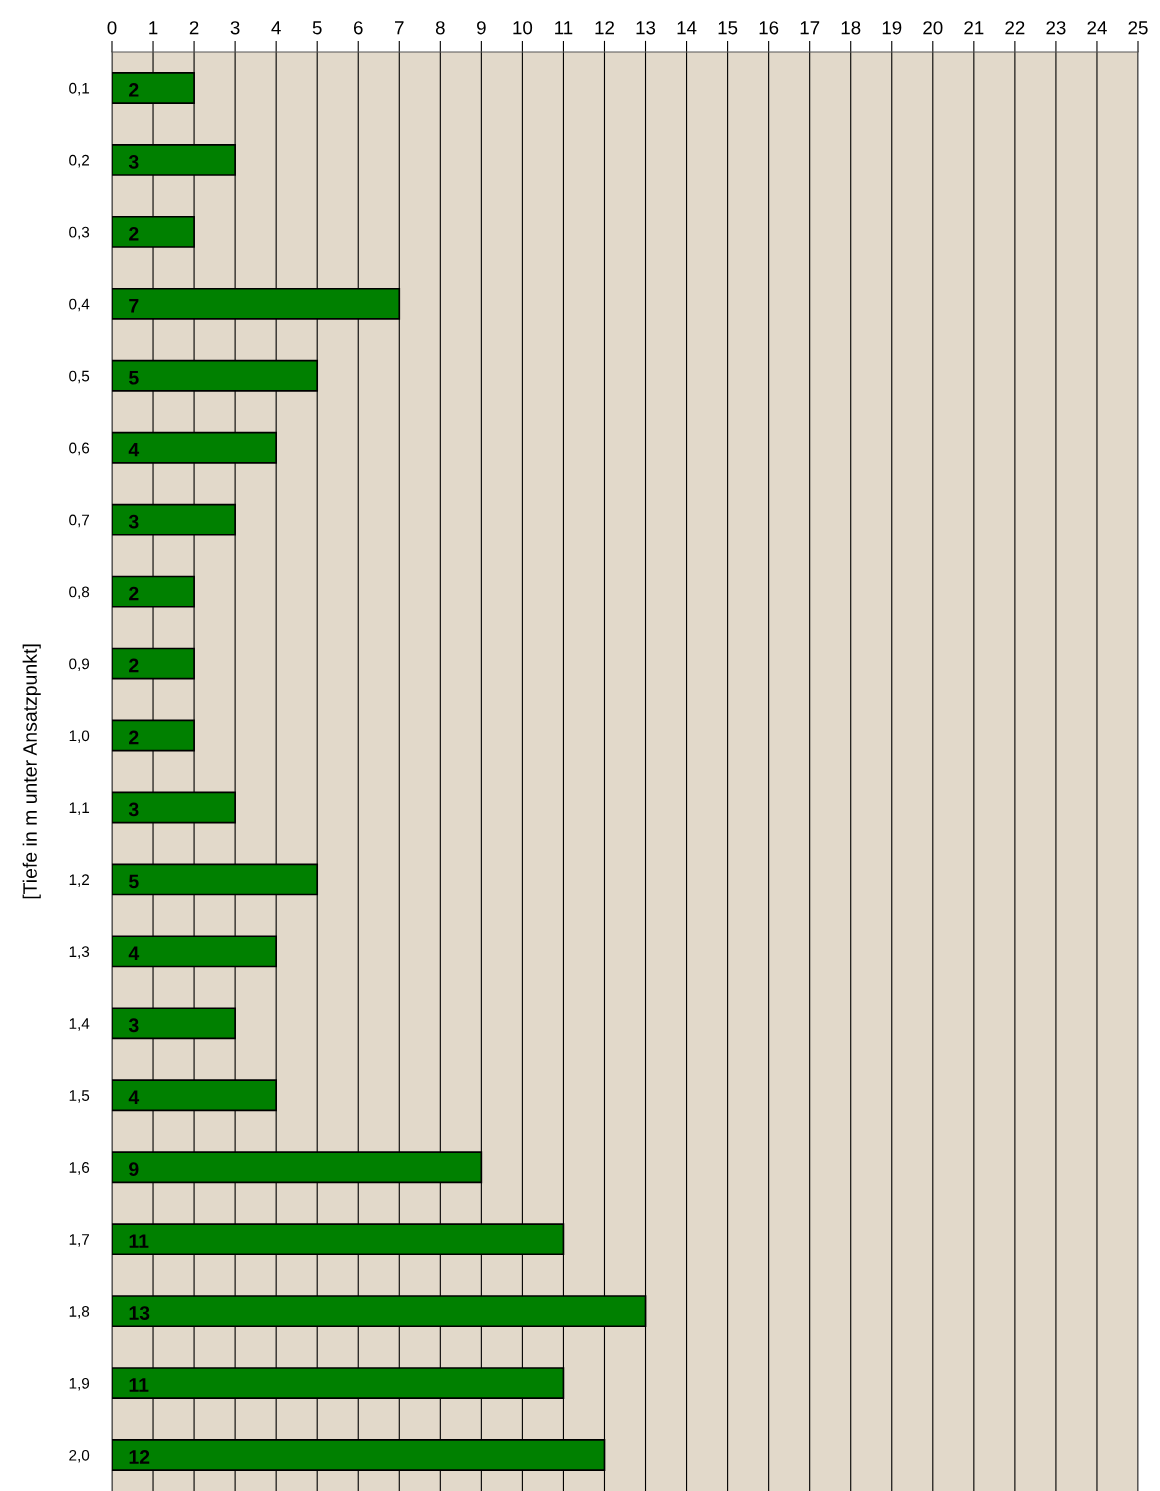 This screenshot has width=1160, height=1491. Describe the element at coordinates (523, 28) in the screenshot. I see `x-tick-label: 10` at that location.